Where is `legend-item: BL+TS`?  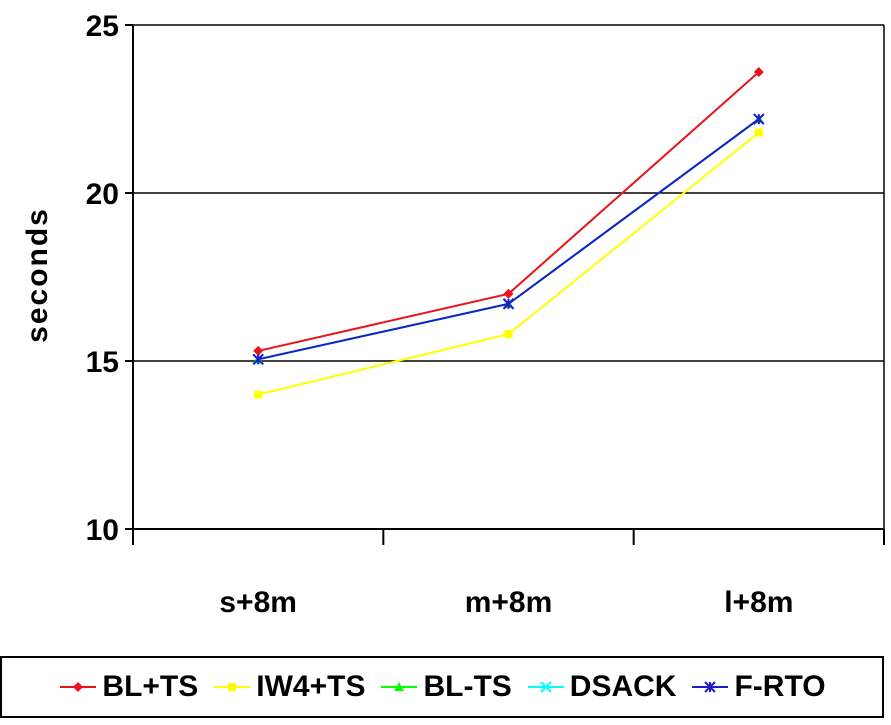 legend-item: BL+TS is located at coordinates (128, 687).